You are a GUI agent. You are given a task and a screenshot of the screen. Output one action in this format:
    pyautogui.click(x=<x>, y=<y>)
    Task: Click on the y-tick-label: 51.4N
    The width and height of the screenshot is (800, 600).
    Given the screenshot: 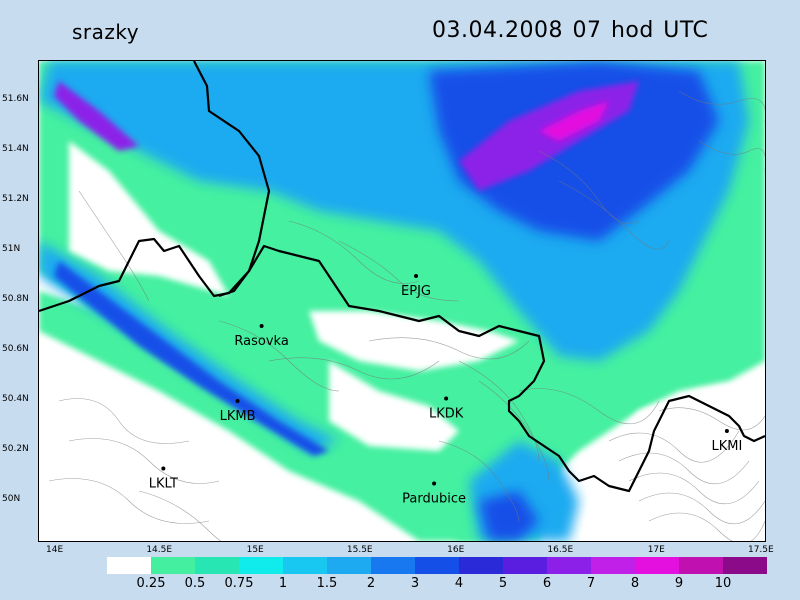 What is the action you would take?
    pyautogui.click(x=15, y=149)
    